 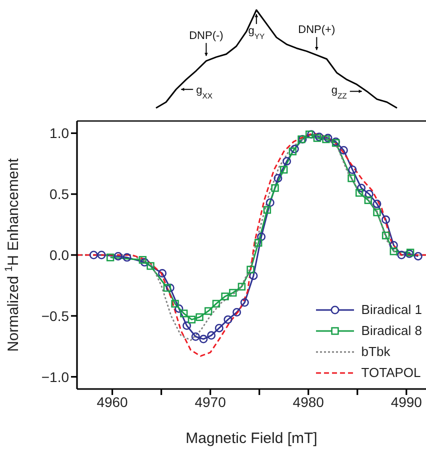 I want to click on legend-label: Biradical 8, so click(x=391, y=330).